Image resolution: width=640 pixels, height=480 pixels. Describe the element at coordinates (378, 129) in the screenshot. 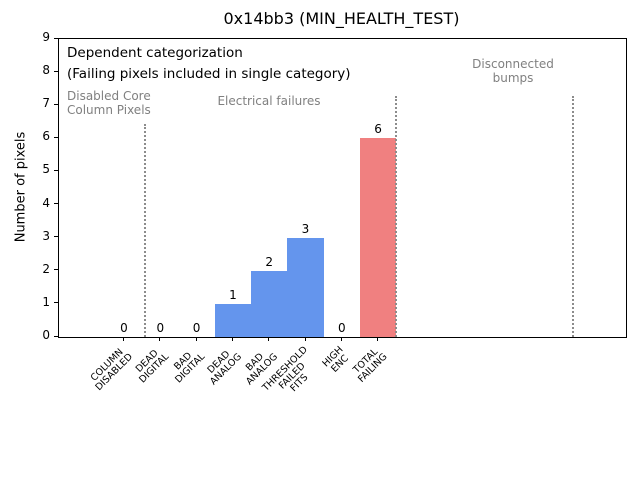

I see `bar-value-label: 6` at that location.